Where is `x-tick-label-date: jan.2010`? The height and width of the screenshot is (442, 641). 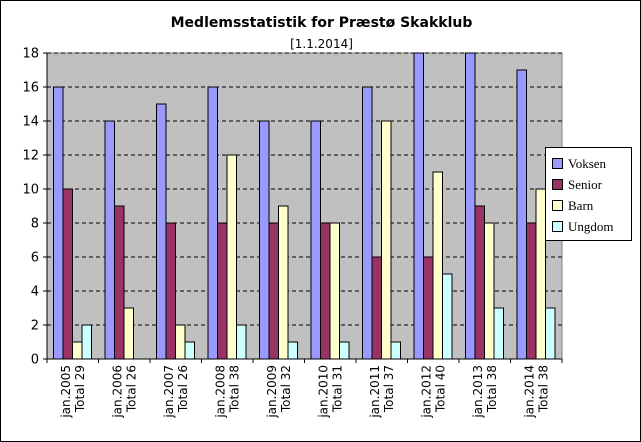 x-tick-label-date: jan.2010 is located at coordinates (323, 392).